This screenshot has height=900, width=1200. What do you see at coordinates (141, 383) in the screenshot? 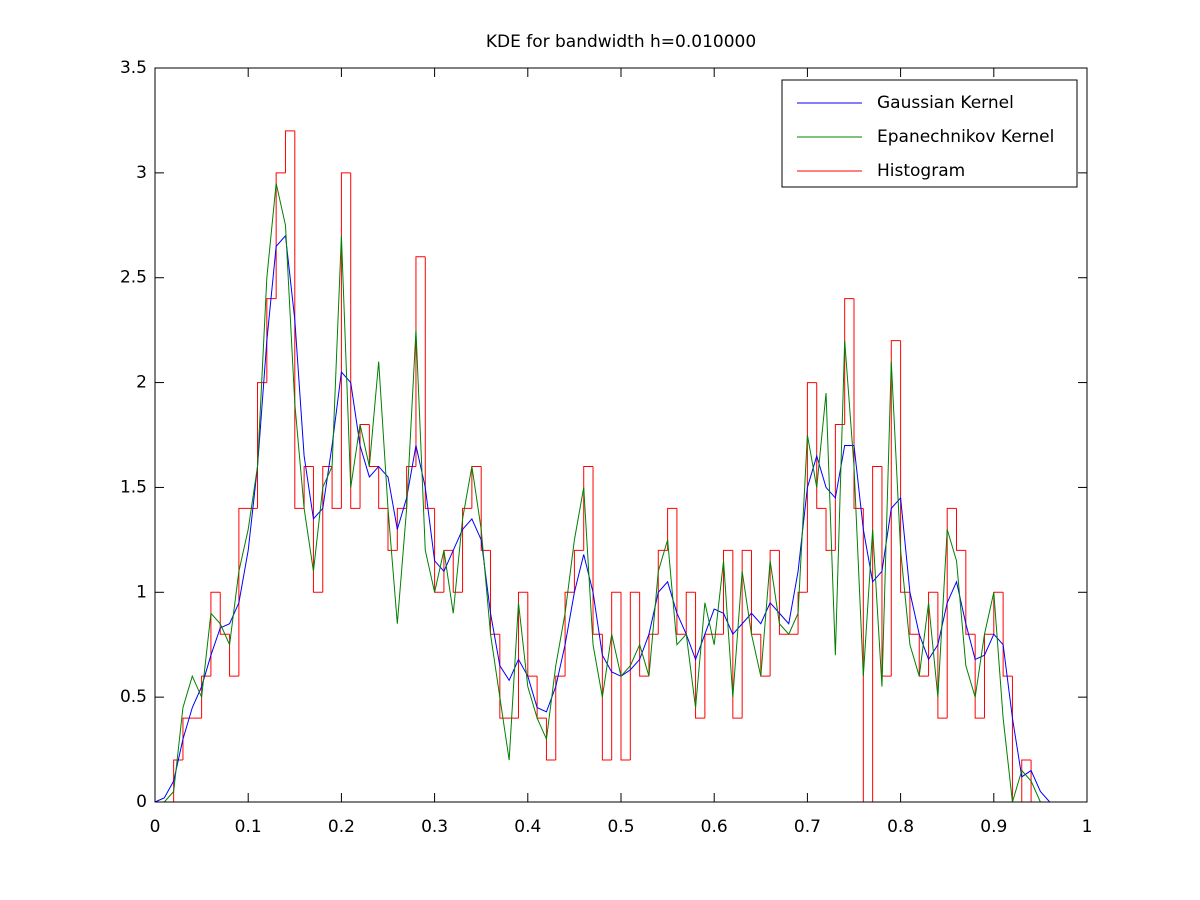
I see `y-tick-label: 2` at bounding box center [141, 383].